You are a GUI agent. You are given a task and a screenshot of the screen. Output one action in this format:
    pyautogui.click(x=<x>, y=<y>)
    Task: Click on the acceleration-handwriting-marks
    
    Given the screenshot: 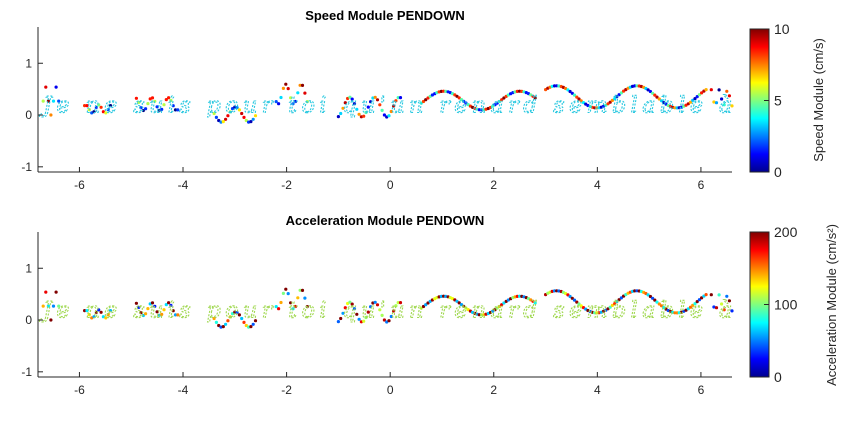 What is the action you would take?
    pyautogui.click(x=387, y=308)
    